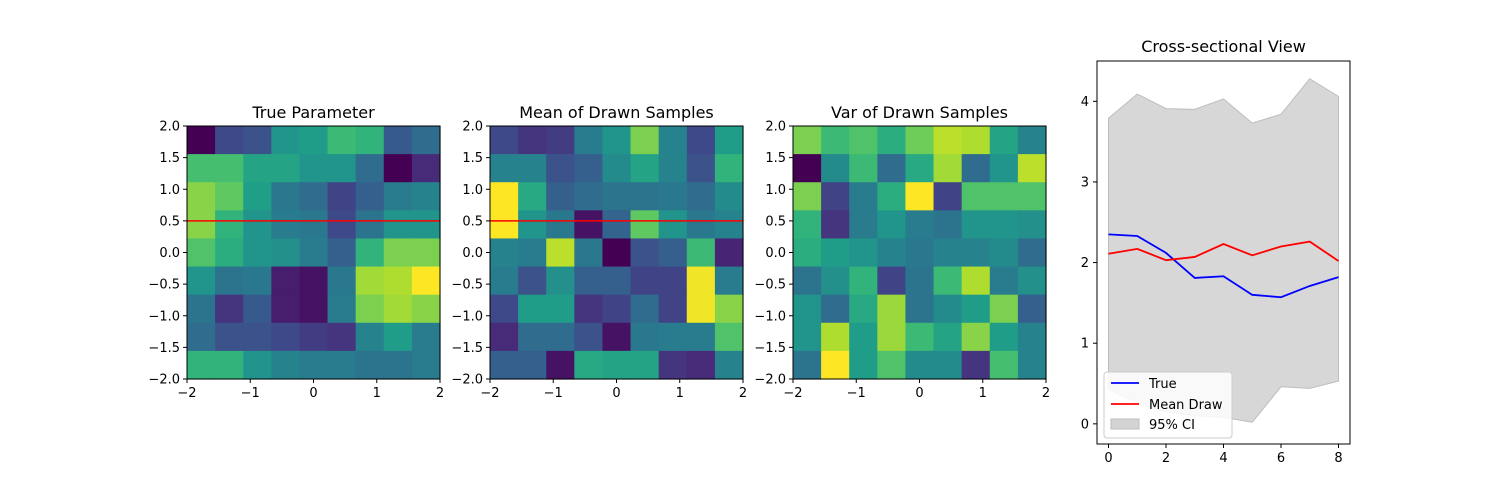  What do you see at coordinates (680, 393) in the screenshot?
I see `x-tick-label: 1` at bounding box center [680, 393].